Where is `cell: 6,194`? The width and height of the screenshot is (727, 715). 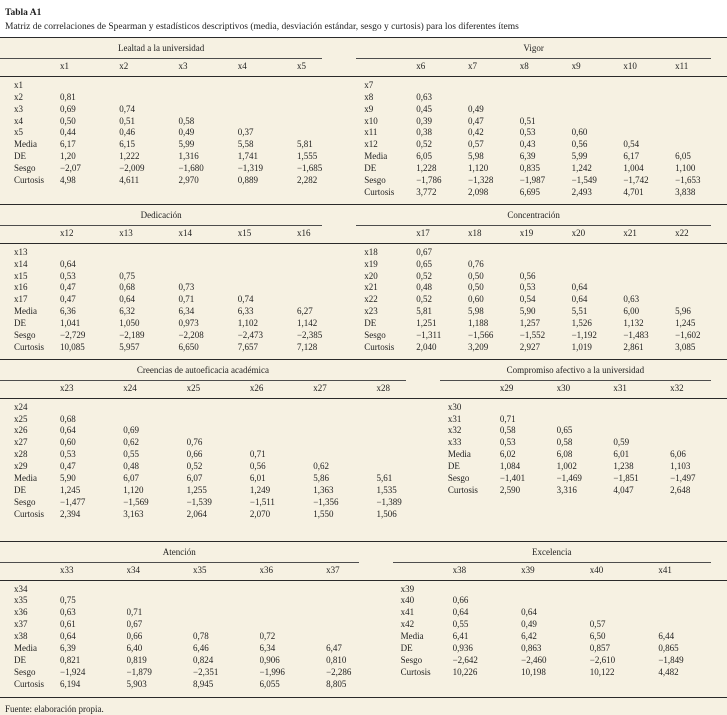
cell: 6,194 is located at coordinates (70, 683).